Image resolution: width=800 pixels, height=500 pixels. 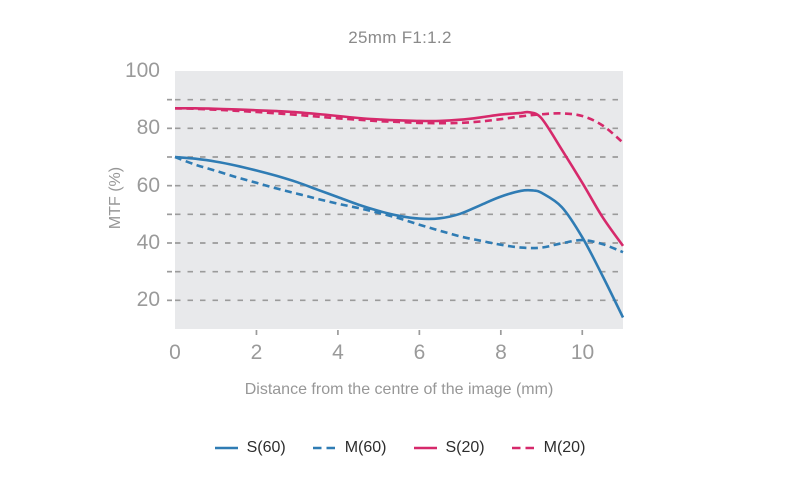 I want to click on y-axis-title: MTF (%), so click(x=115, y=198).